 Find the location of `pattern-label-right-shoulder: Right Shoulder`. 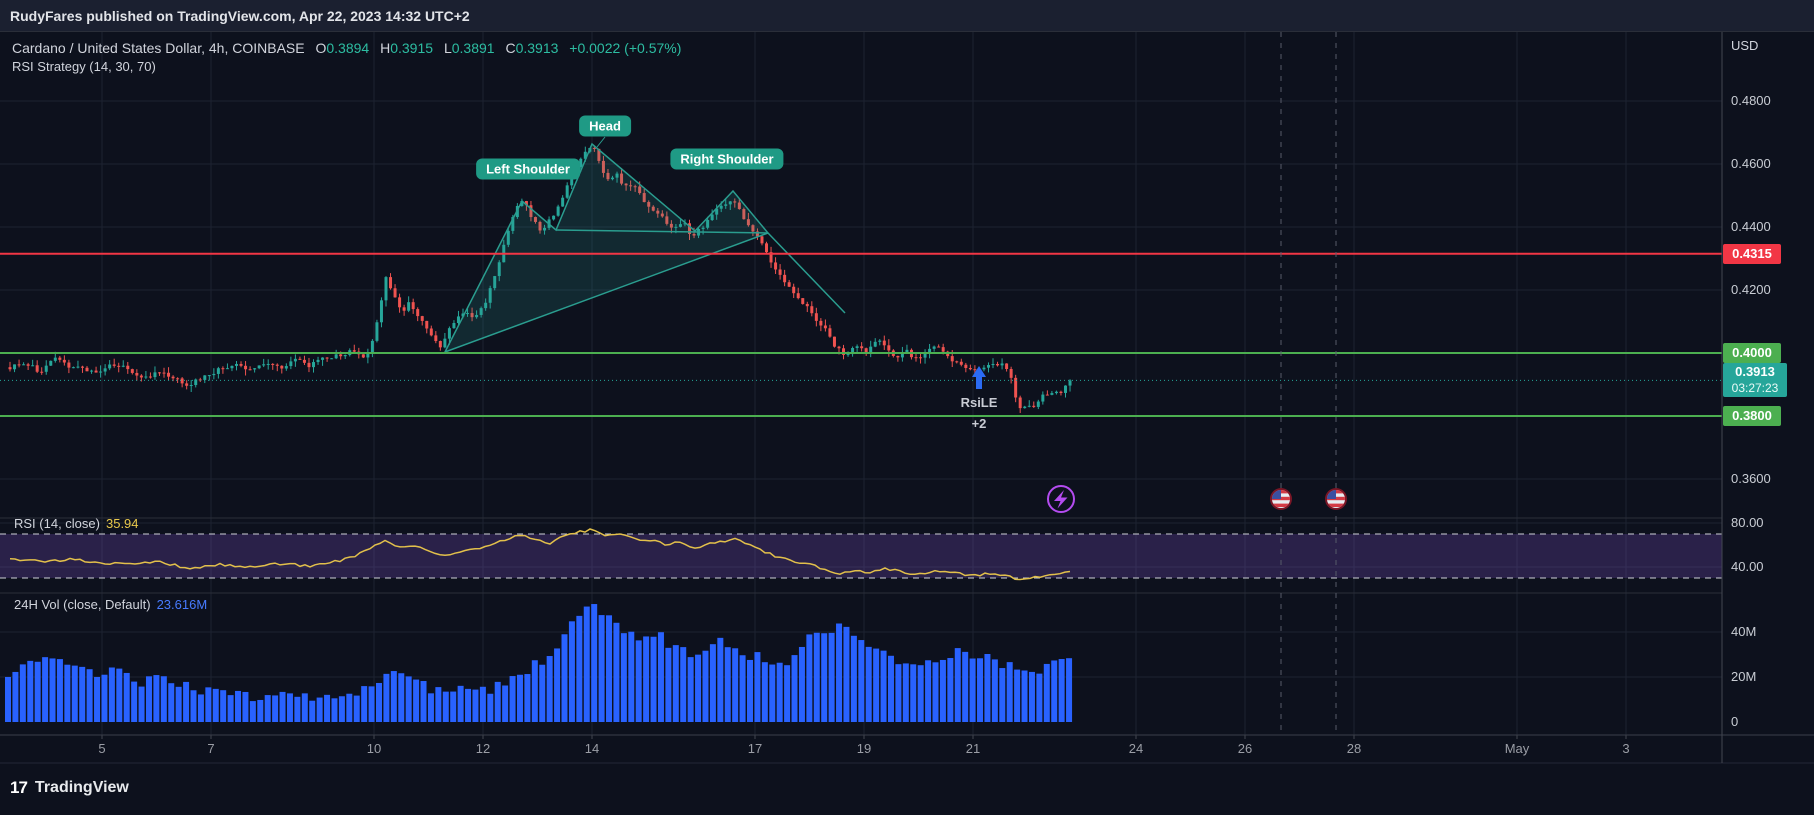

pattern-label-right-shoulder: Right Shoulder is located at coordinates (727, 159).